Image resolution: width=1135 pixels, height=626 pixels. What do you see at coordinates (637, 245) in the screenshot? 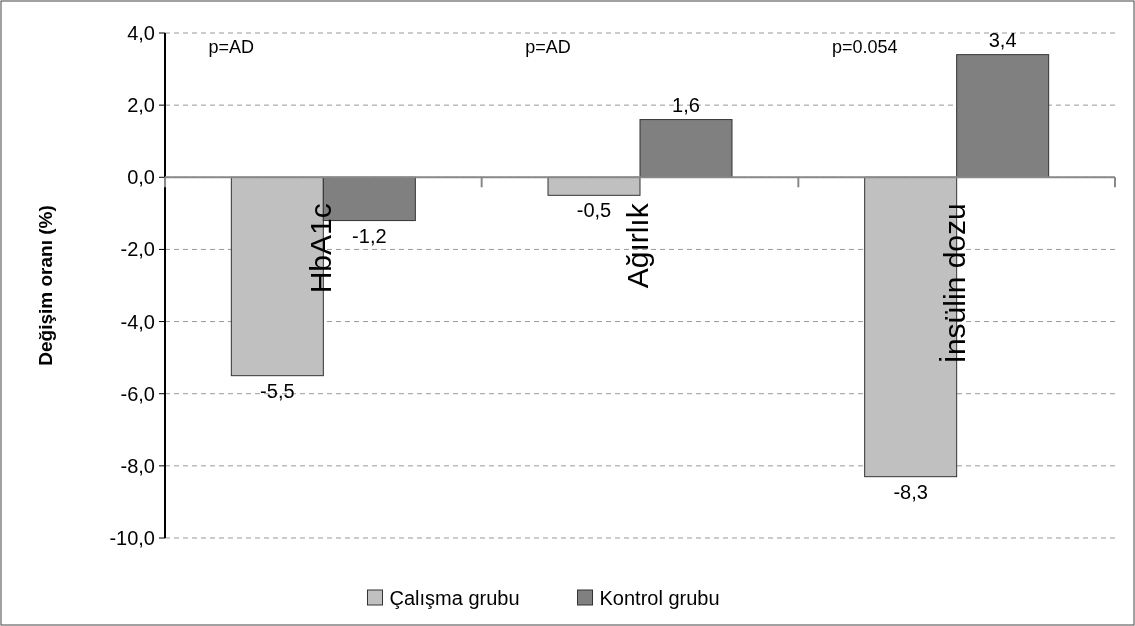
I see `x-tick-label: Ağırlık` at bounding box center [637, 245].